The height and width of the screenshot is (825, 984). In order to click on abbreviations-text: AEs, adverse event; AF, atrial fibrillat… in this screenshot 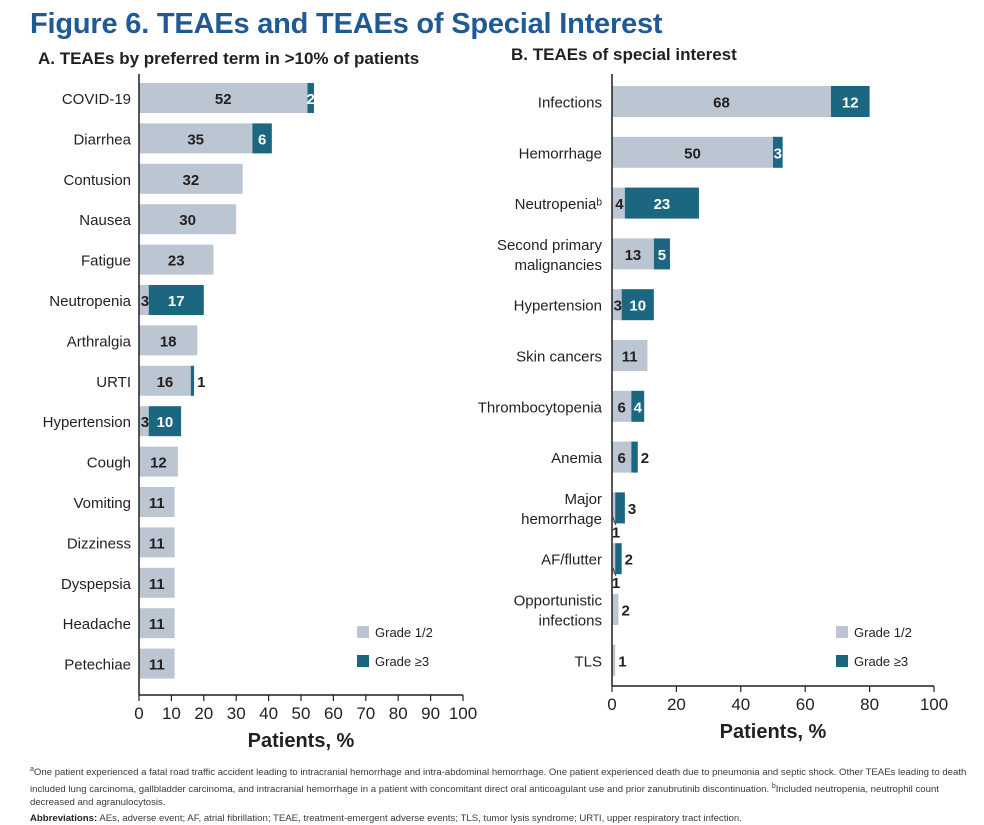, I will do `click(420, 818)`.